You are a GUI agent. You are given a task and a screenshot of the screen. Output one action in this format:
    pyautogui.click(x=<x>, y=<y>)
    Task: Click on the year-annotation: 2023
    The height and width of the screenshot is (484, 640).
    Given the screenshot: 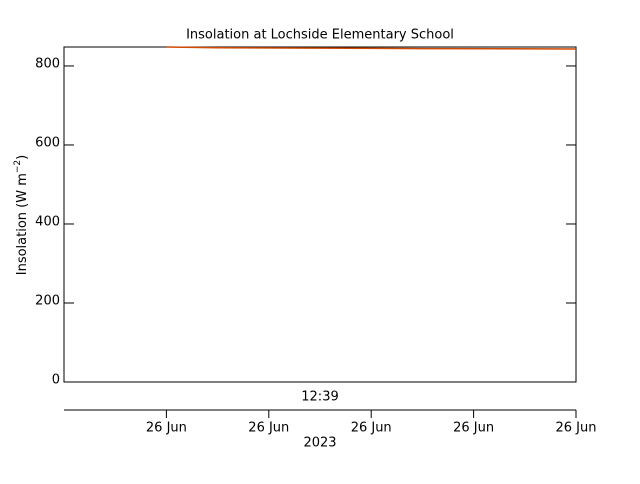 What is the action you would take?
    pyautogui.click(x=319, y=443)
    